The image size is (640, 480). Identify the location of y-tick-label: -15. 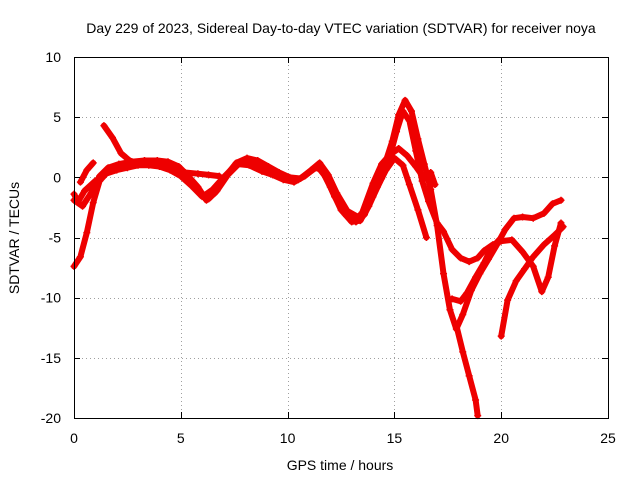
(51, 358).